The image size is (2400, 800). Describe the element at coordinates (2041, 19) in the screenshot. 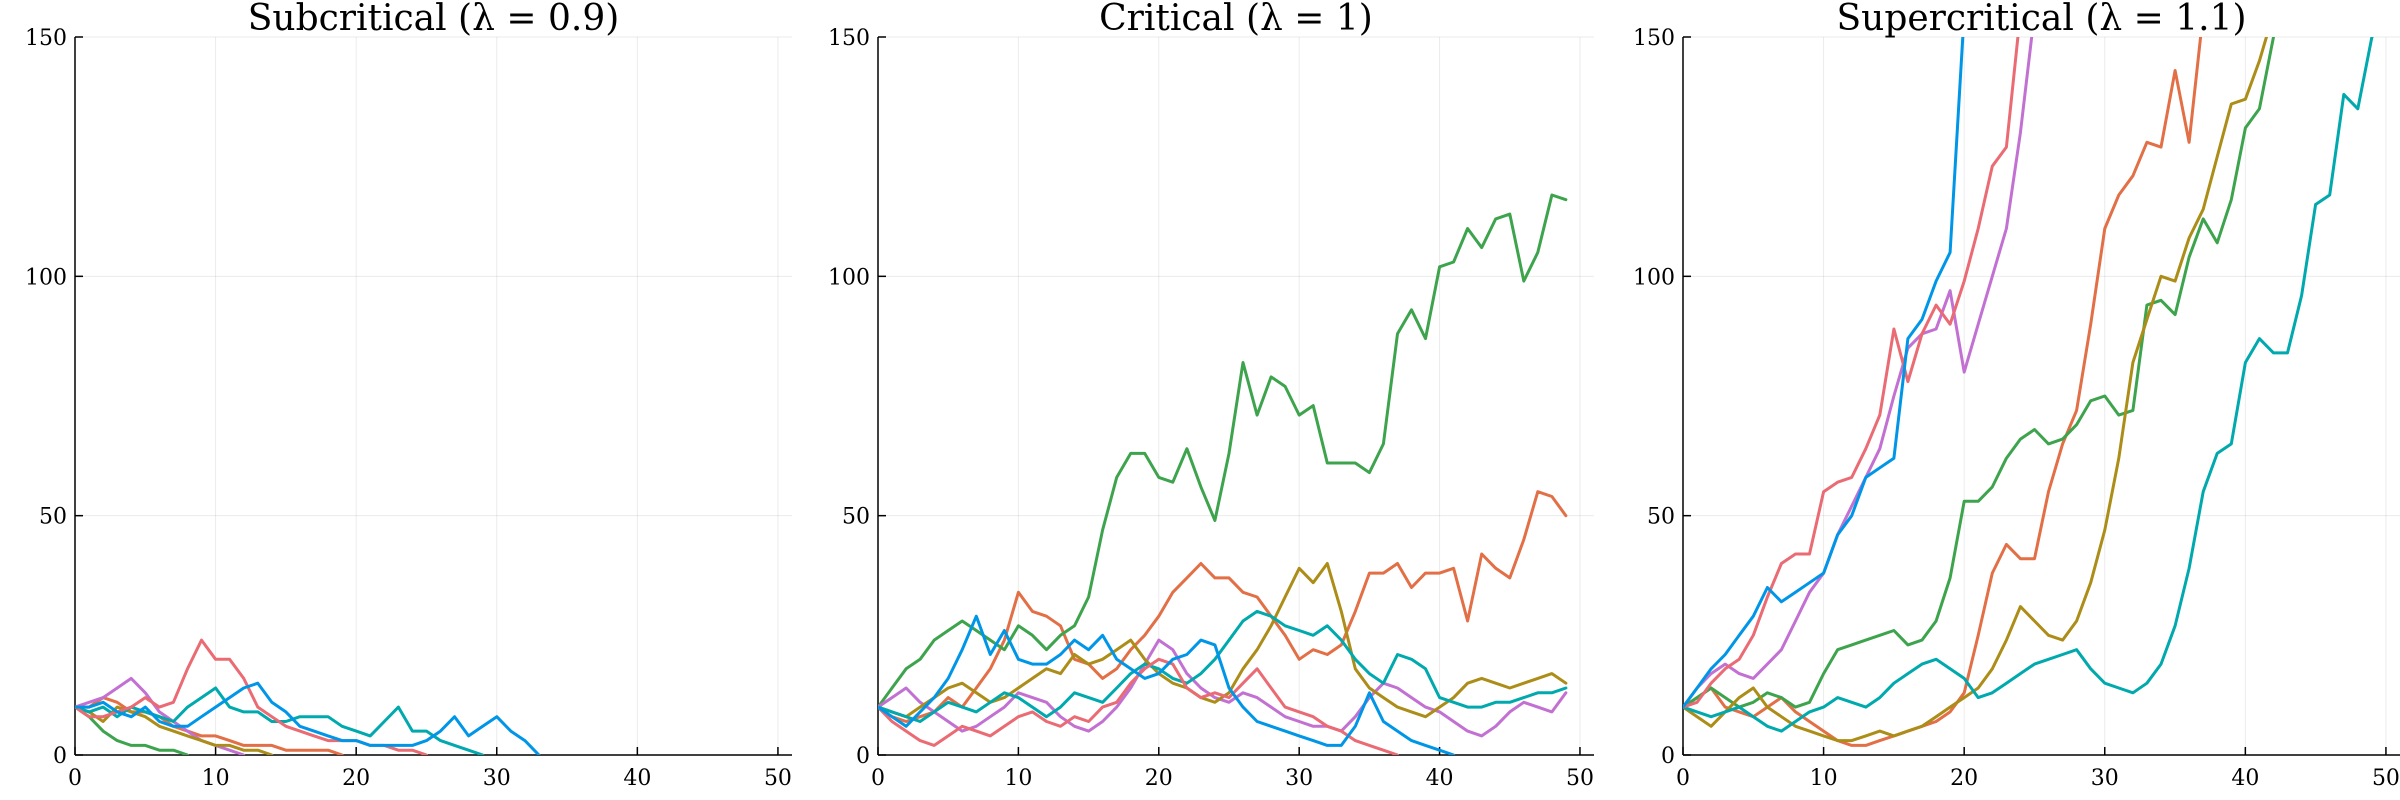

I see `chart-title: Supercritical (λ = 1.1)` at that location.